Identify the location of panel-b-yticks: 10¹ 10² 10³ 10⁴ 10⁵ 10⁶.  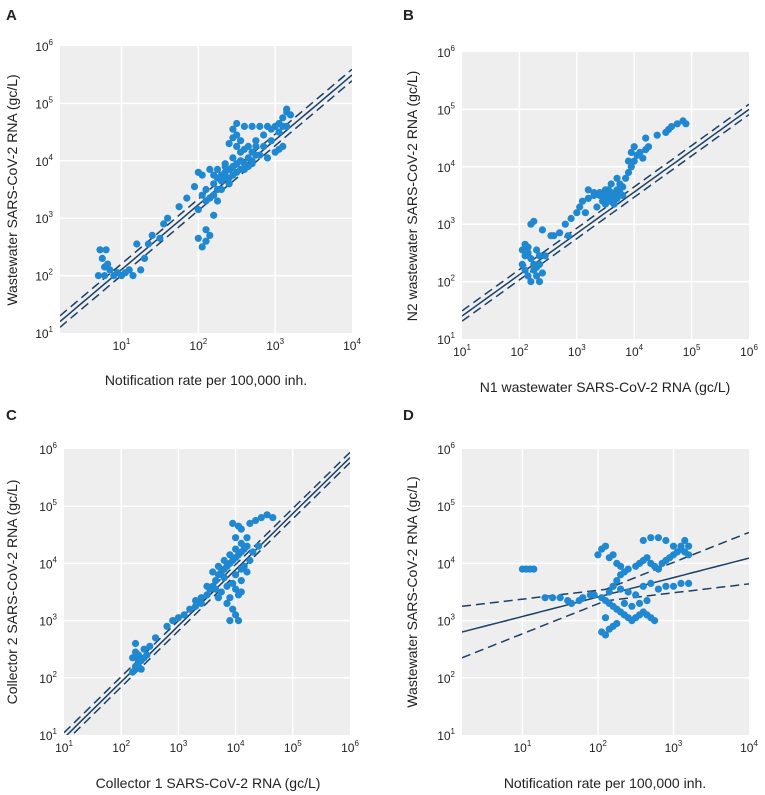
(446, 195).